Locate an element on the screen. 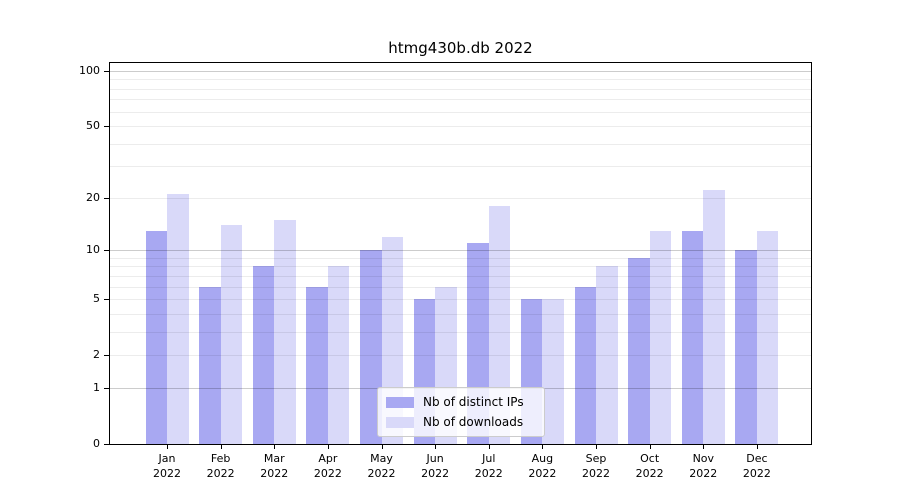 The width and height of the screenshot is (900, 500). x-tick-label: Oct 2022 is located at coordinates (649, 466).